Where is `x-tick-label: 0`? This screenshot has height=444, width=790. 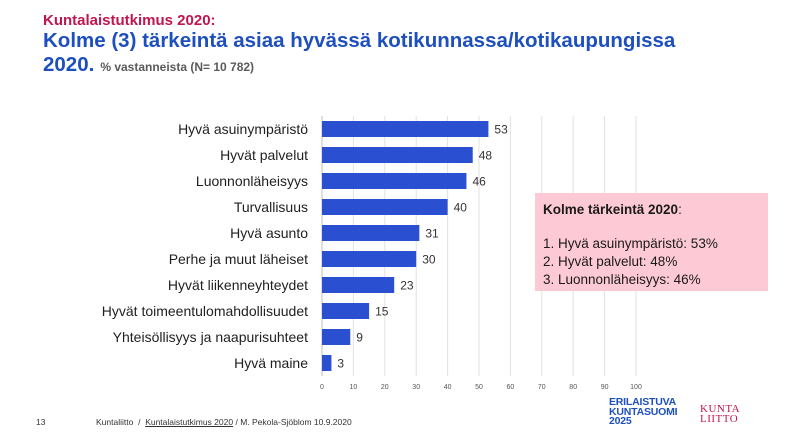 x-tick-label: 0 is located at coordinates (322, 387).